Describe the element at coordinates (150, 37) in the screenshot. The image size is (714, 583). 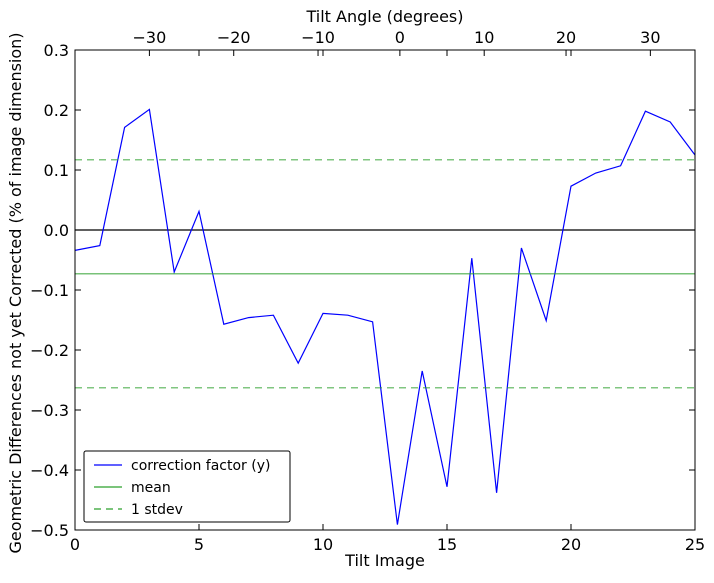
I see `top-x-tick-label: −30` at that location.